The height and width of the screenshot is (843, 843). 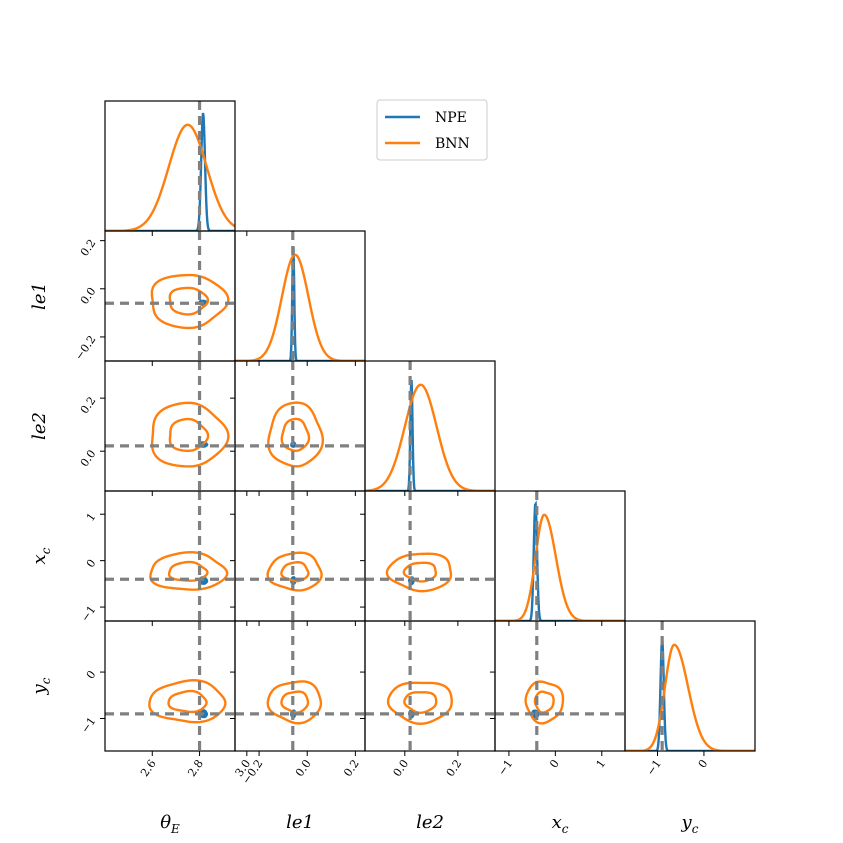 What do you see at coordinates (351, 768) in the screenshot?
I see `x-tick-label-le1: 0.2` at bounding box center [351, 768].